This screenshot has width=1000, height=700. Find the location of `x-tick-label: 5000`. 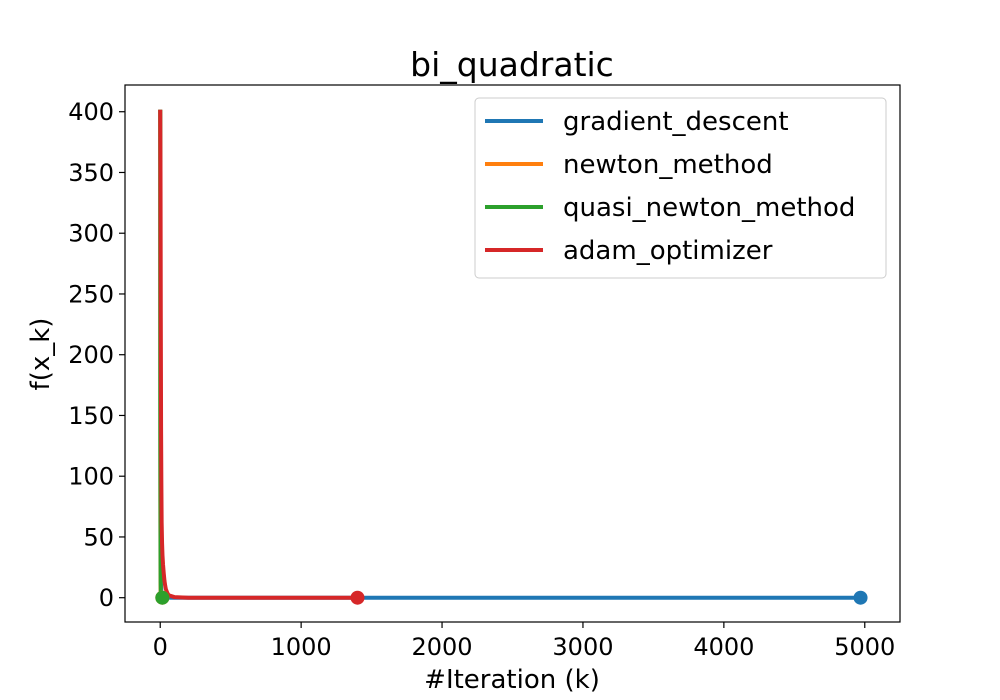

x-tick-label: 5000 is located at coordinates (864, 647).